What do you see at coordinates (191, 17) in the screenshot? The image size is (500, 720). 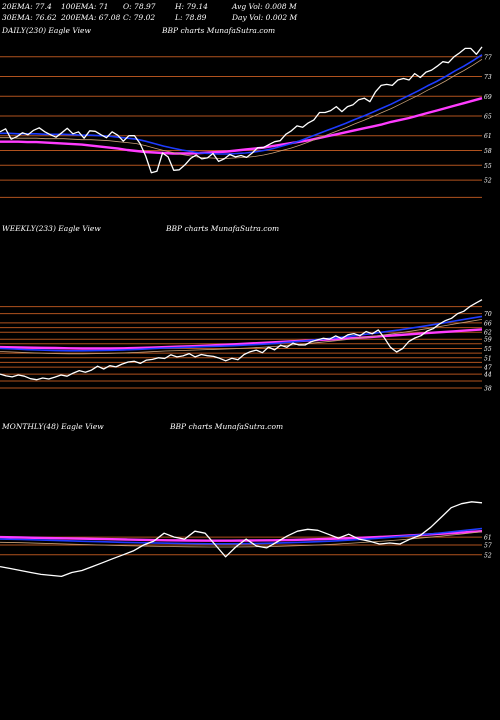 I see `stat-low: L: 78.89` at bounding box center [191, 17].